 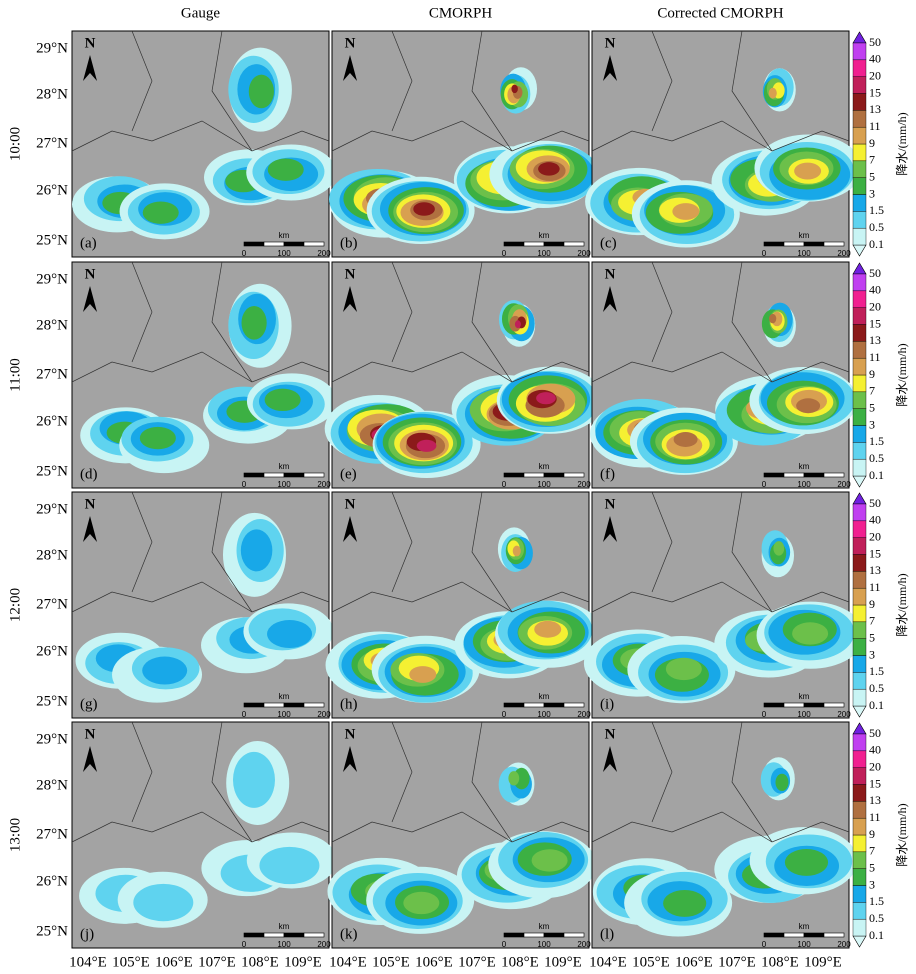 I want to click on colorbar-tick: 13, so click(x=875, y=340).